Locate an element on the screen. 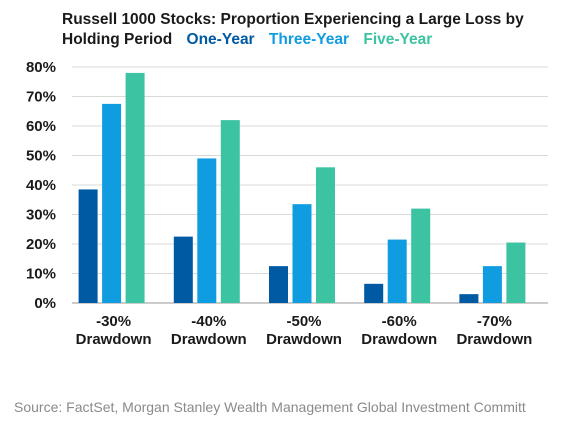  y-tick-label: 0% is located at coordinates (45, 303).